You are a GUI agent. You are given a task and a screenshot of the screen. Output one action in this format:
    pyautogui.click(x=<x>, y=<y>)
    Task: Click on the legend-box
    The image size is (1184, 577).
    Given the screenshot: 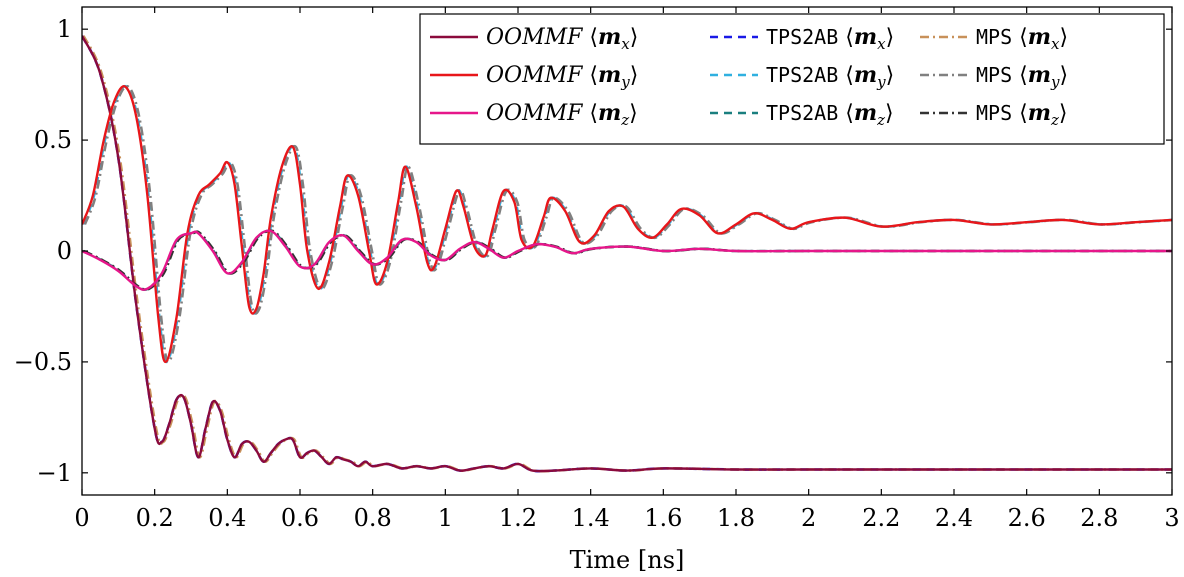 What is the action you would take?
    pyautogui.click(x=792, y=79)
    